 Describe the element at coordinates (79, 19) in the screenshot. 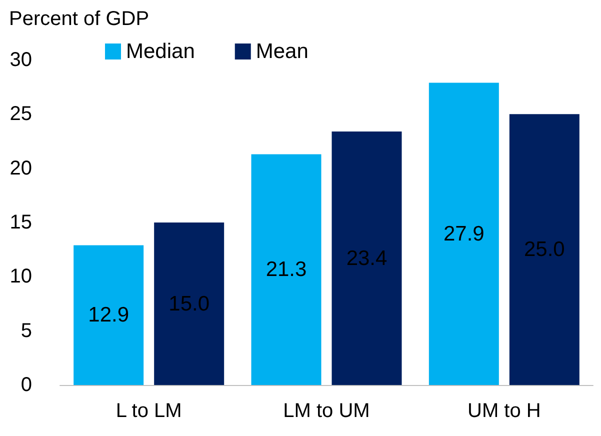

I see `y-axis-title: Percent of GDP` at that location.